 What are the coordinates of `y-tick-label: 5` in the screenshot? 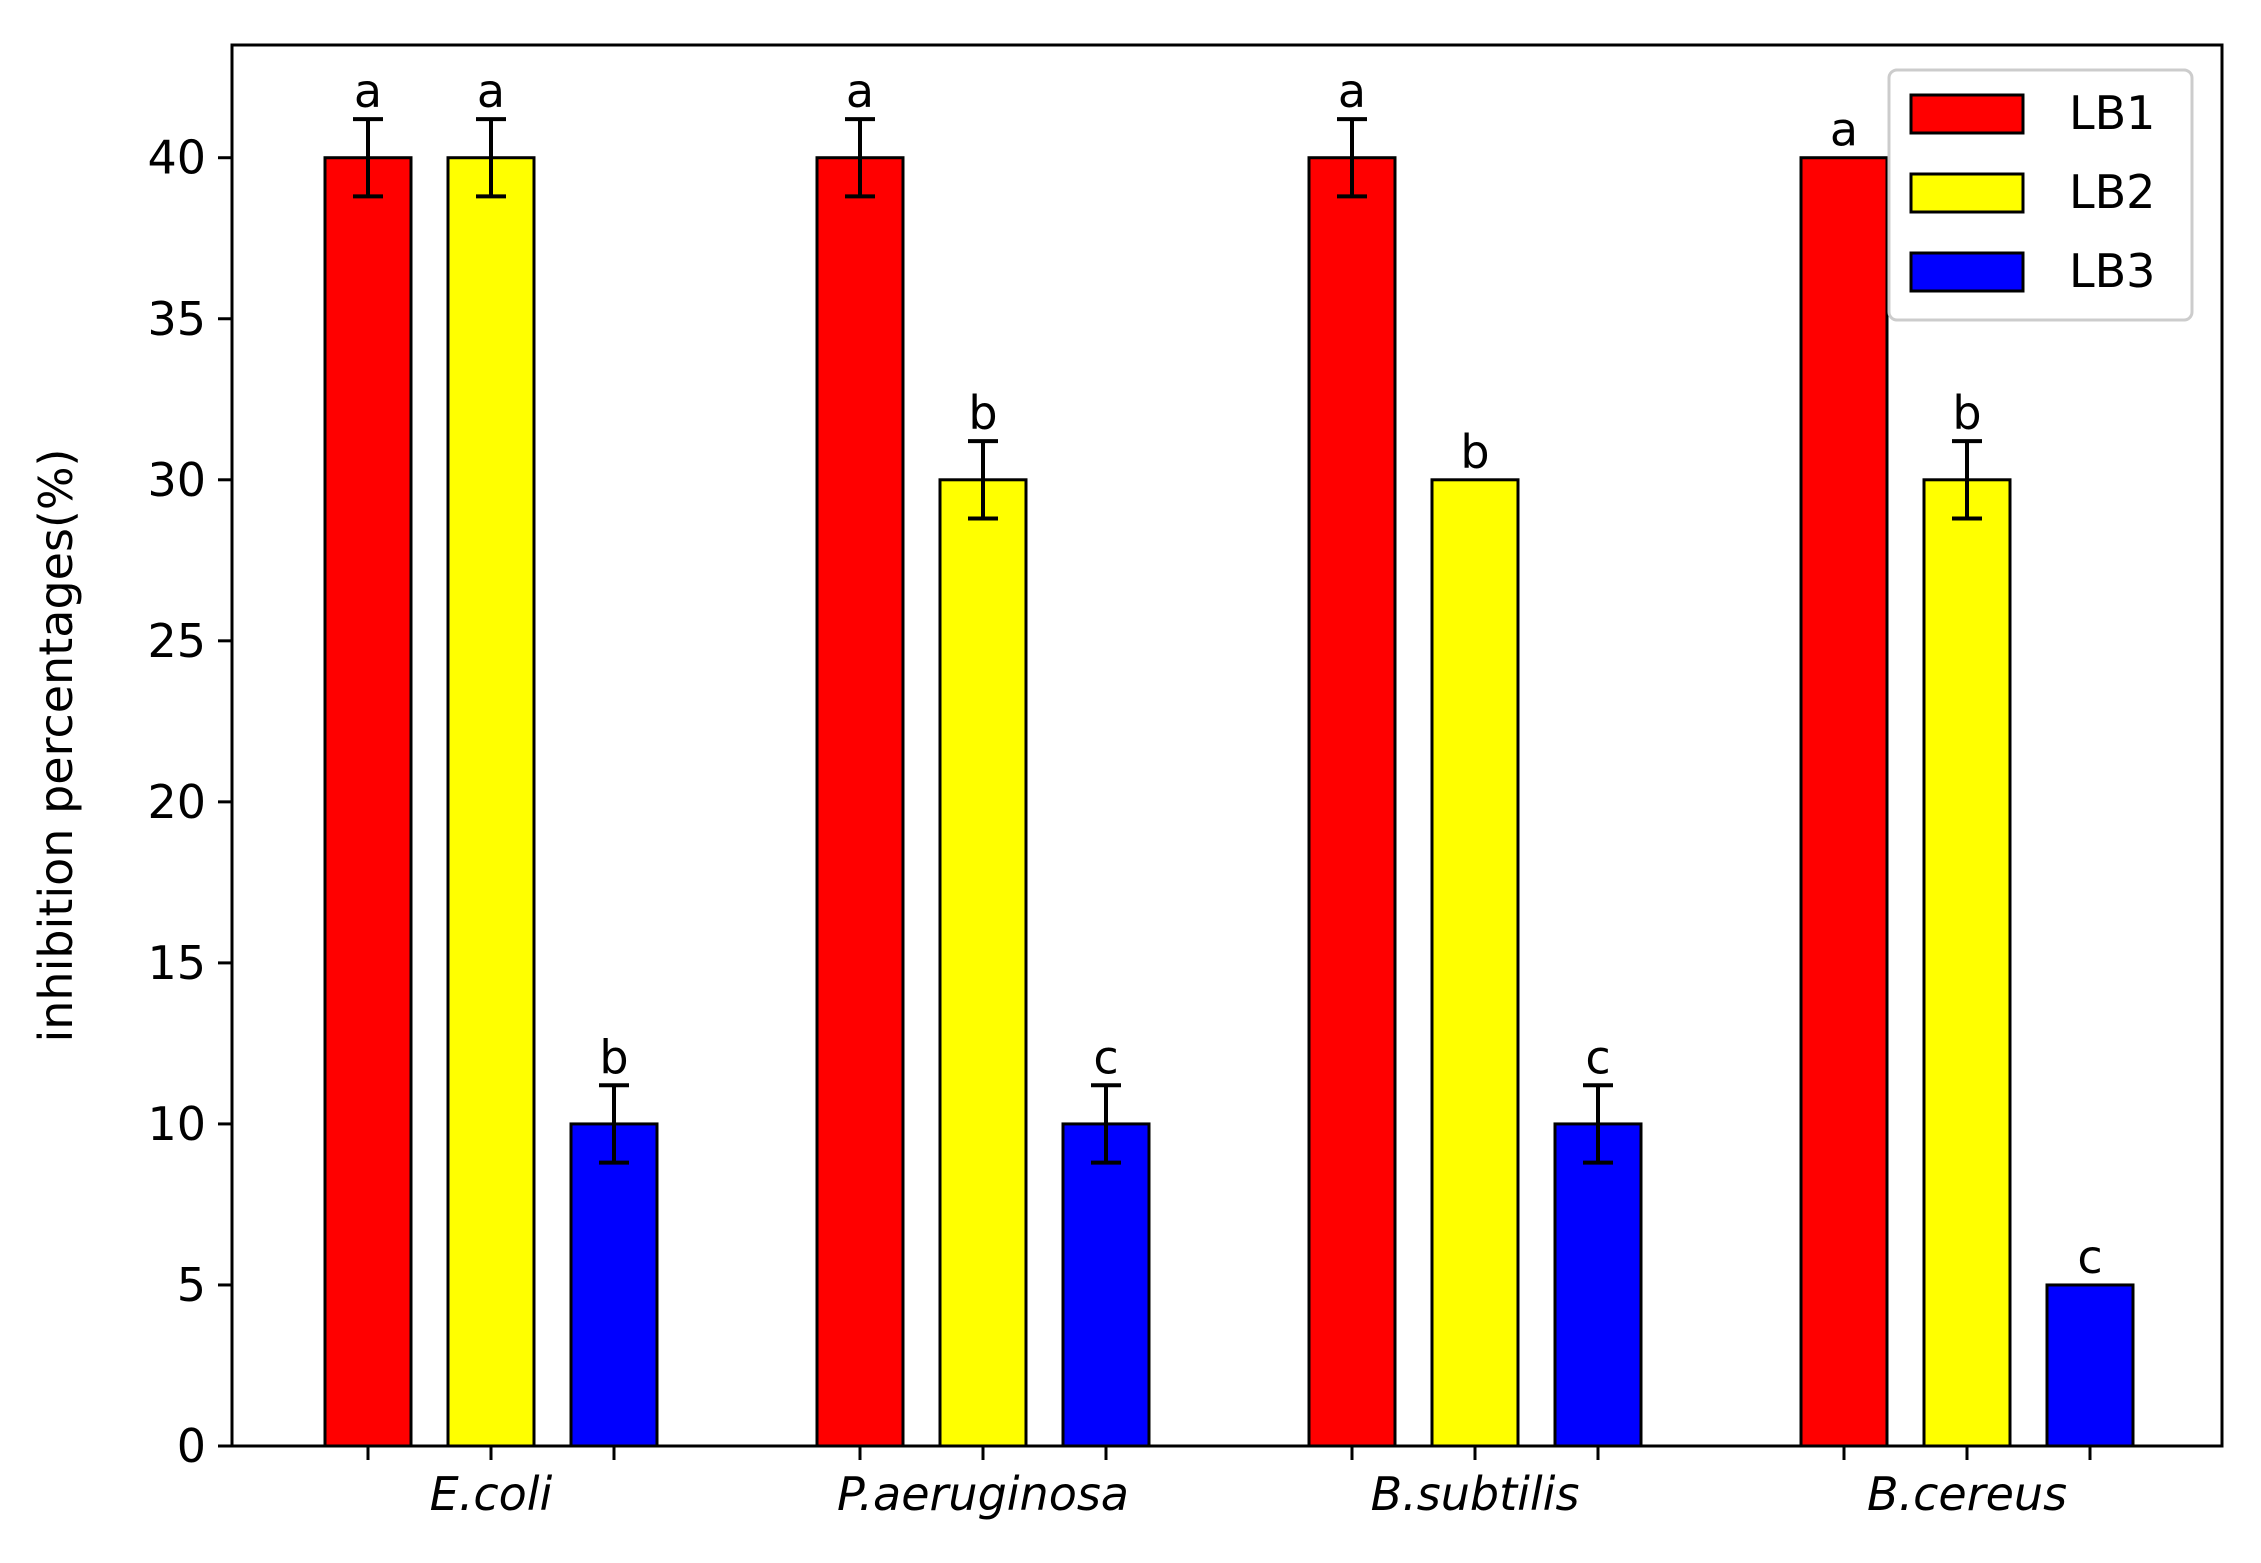 It's located at (191, 1285).